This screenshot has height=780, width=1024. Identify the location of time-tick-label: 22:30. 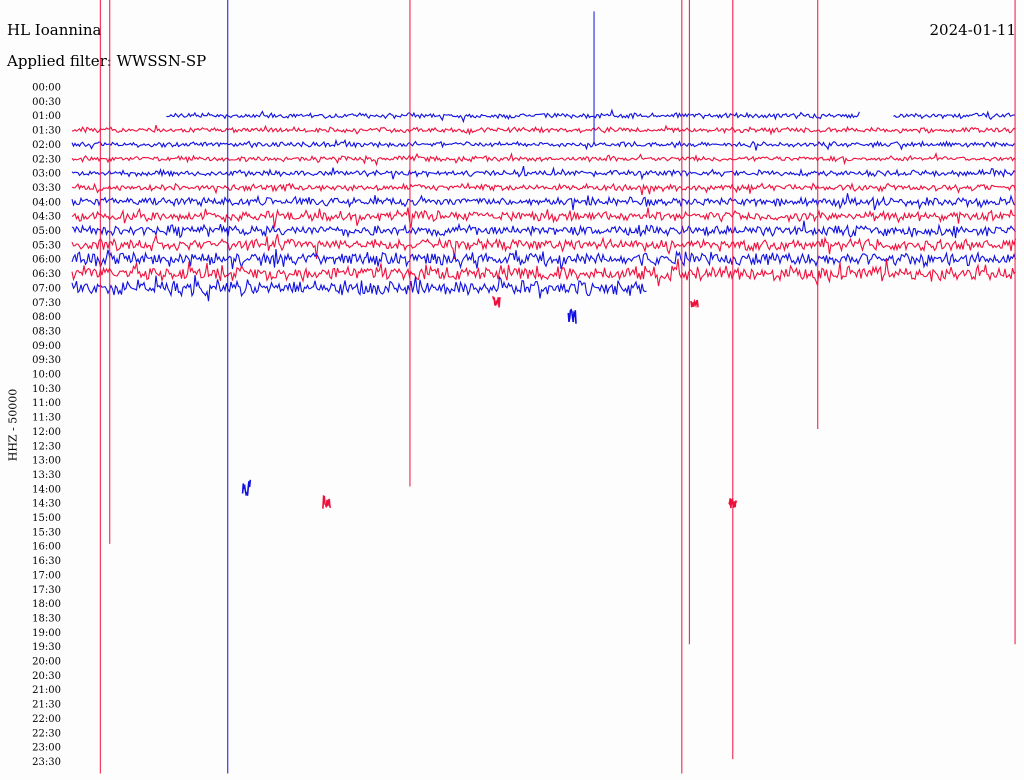
(46, 733).